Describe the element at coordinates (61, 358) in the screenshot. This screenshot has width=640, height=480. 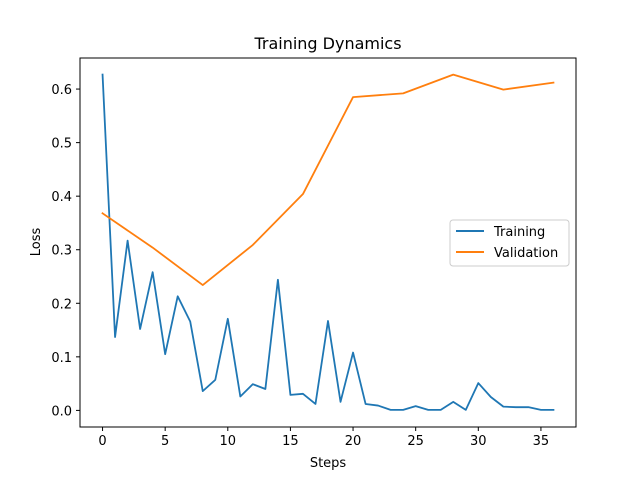
I see `y-tick-label: 0.1` at that location.